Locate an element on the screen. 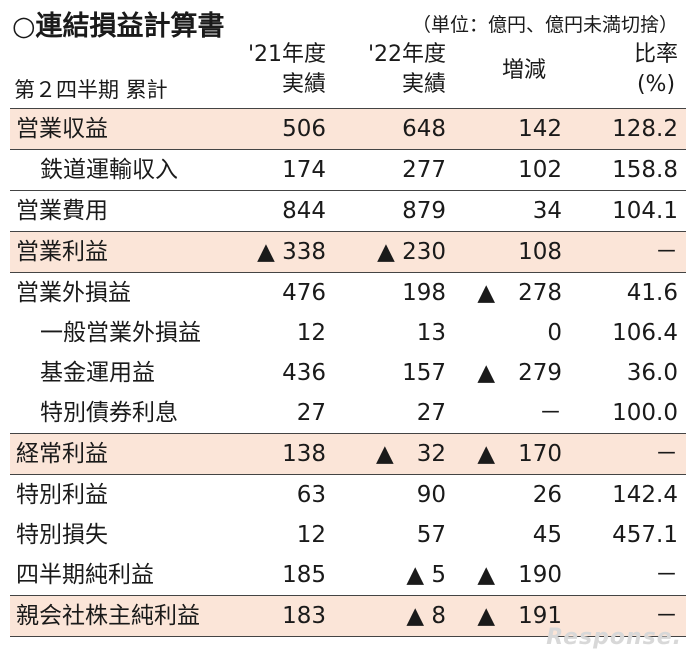 The image size is (696, 660). table-row: 営業利益 ▲ 338 ▲ 230 108 － is located at coordinates (348, 252).